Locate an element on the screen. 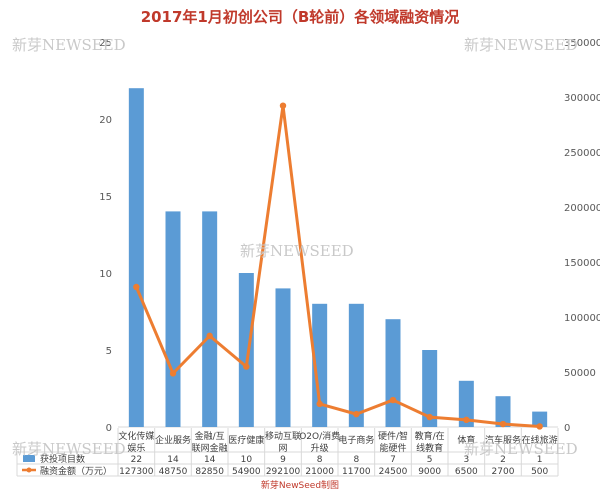 This screenshot has width=600, height=492. x-category-label: 联网金融 is located at coordinates (210, 448).